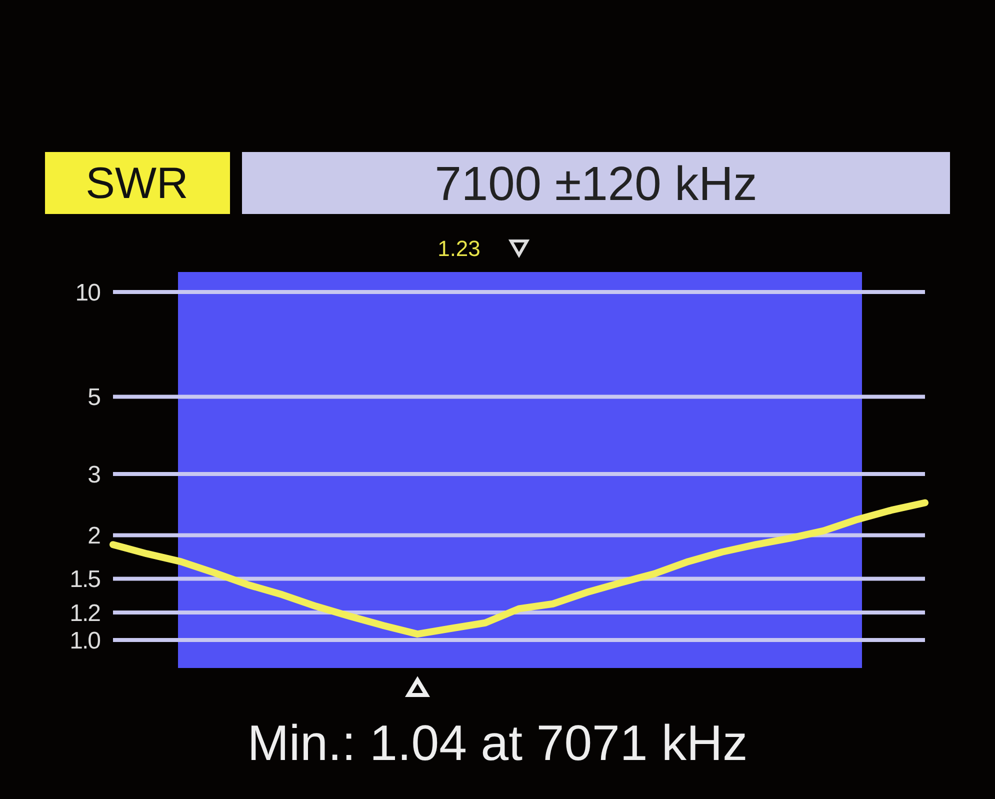  Describe the element at coordinates (85, 640) in the screenshot. I see `y-tick-label: 1.0` at that location.